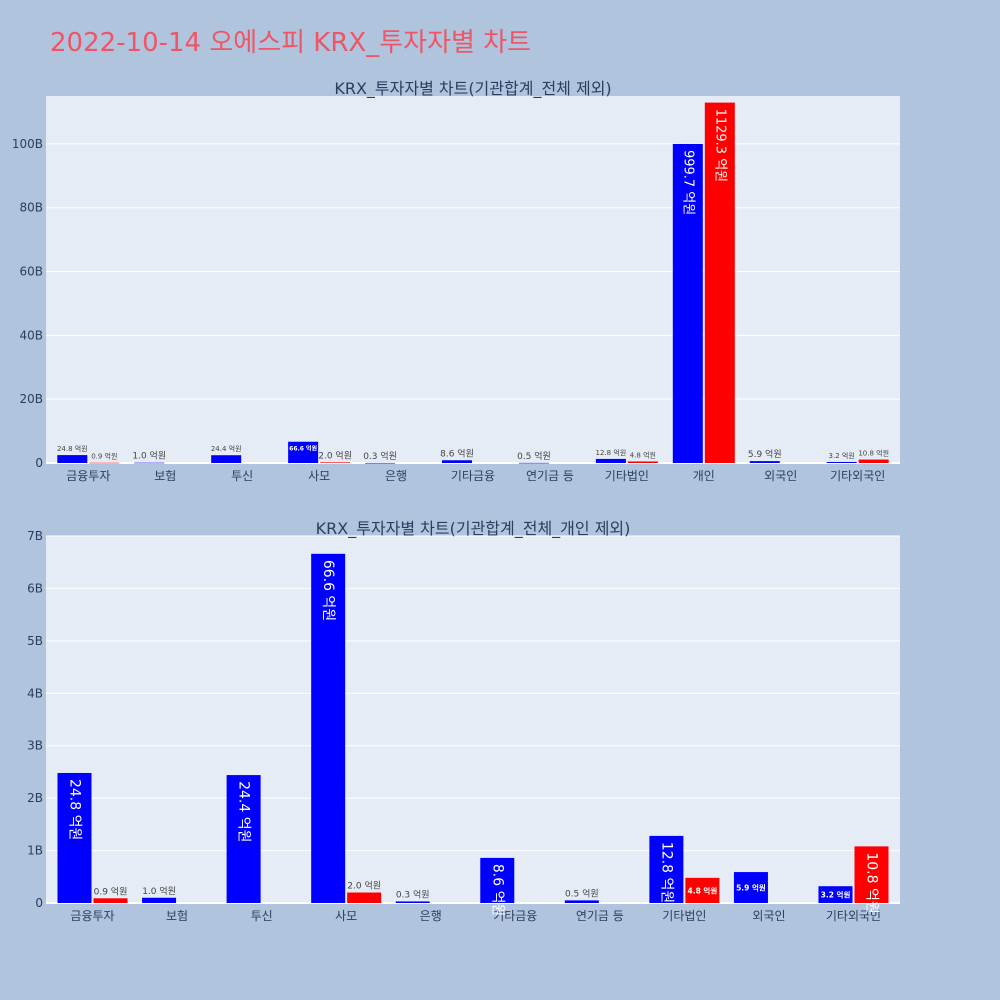  Describe the element at coordinates (35, 746) in the screenshot. I see `y-tick-label: 3B` at that location.